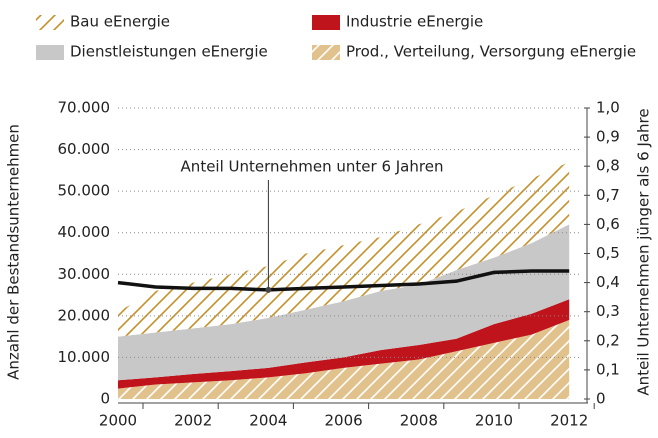  I want to click on legend-label: Prod., Verteilung, Versorgung eEnergie, so click(491, 52).